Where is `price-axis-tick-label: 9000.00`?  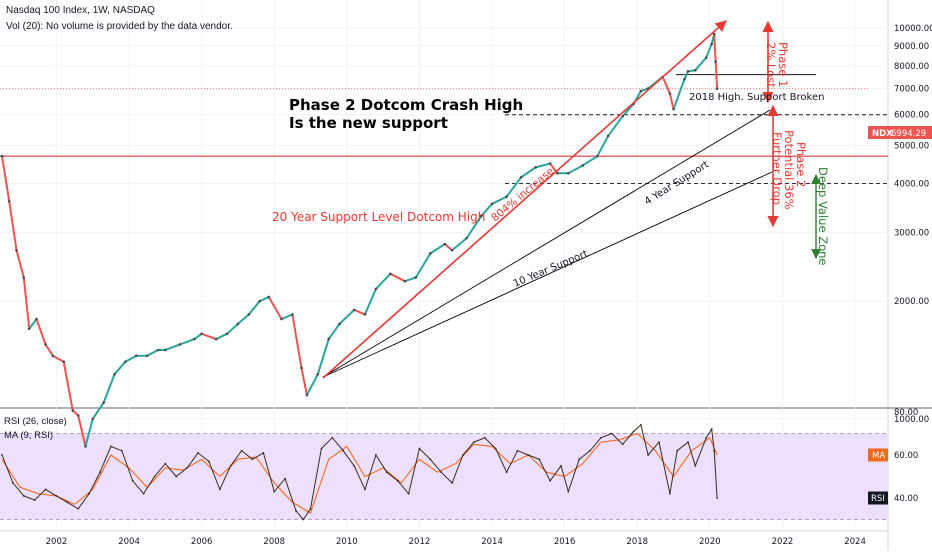 price-axis-tick-label: 9000.00 is located at coordinates (911, 47).